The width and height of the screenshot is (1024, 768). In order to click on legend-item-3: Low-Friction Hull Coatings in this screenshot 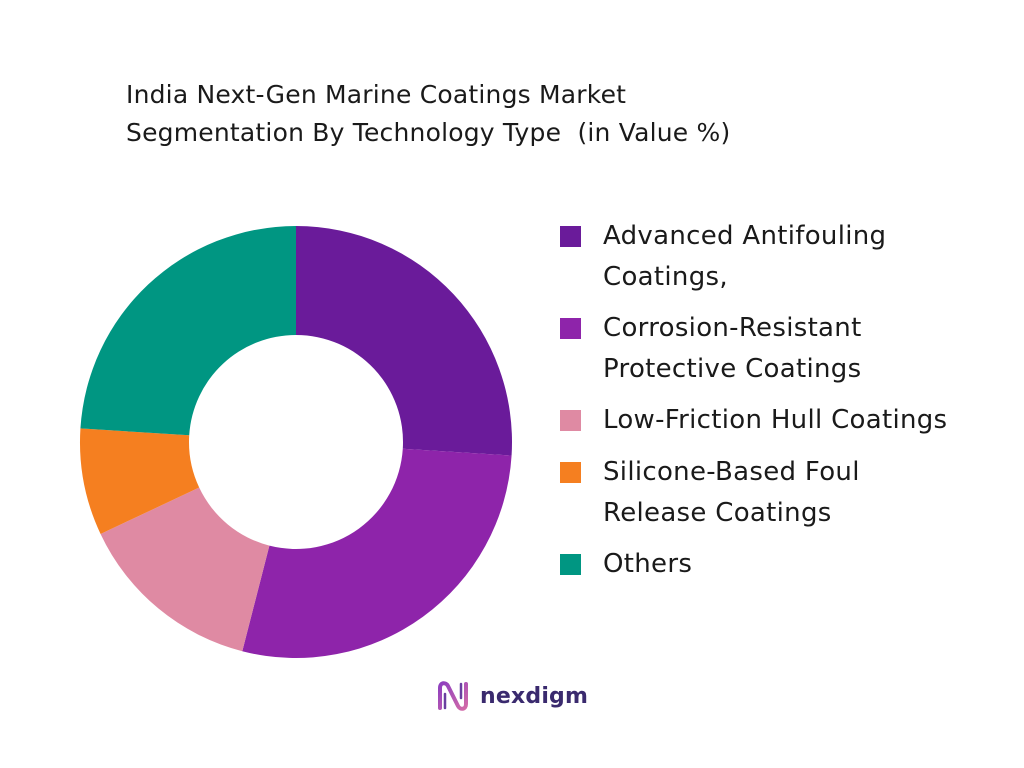, I will do `click(753, 420)`.